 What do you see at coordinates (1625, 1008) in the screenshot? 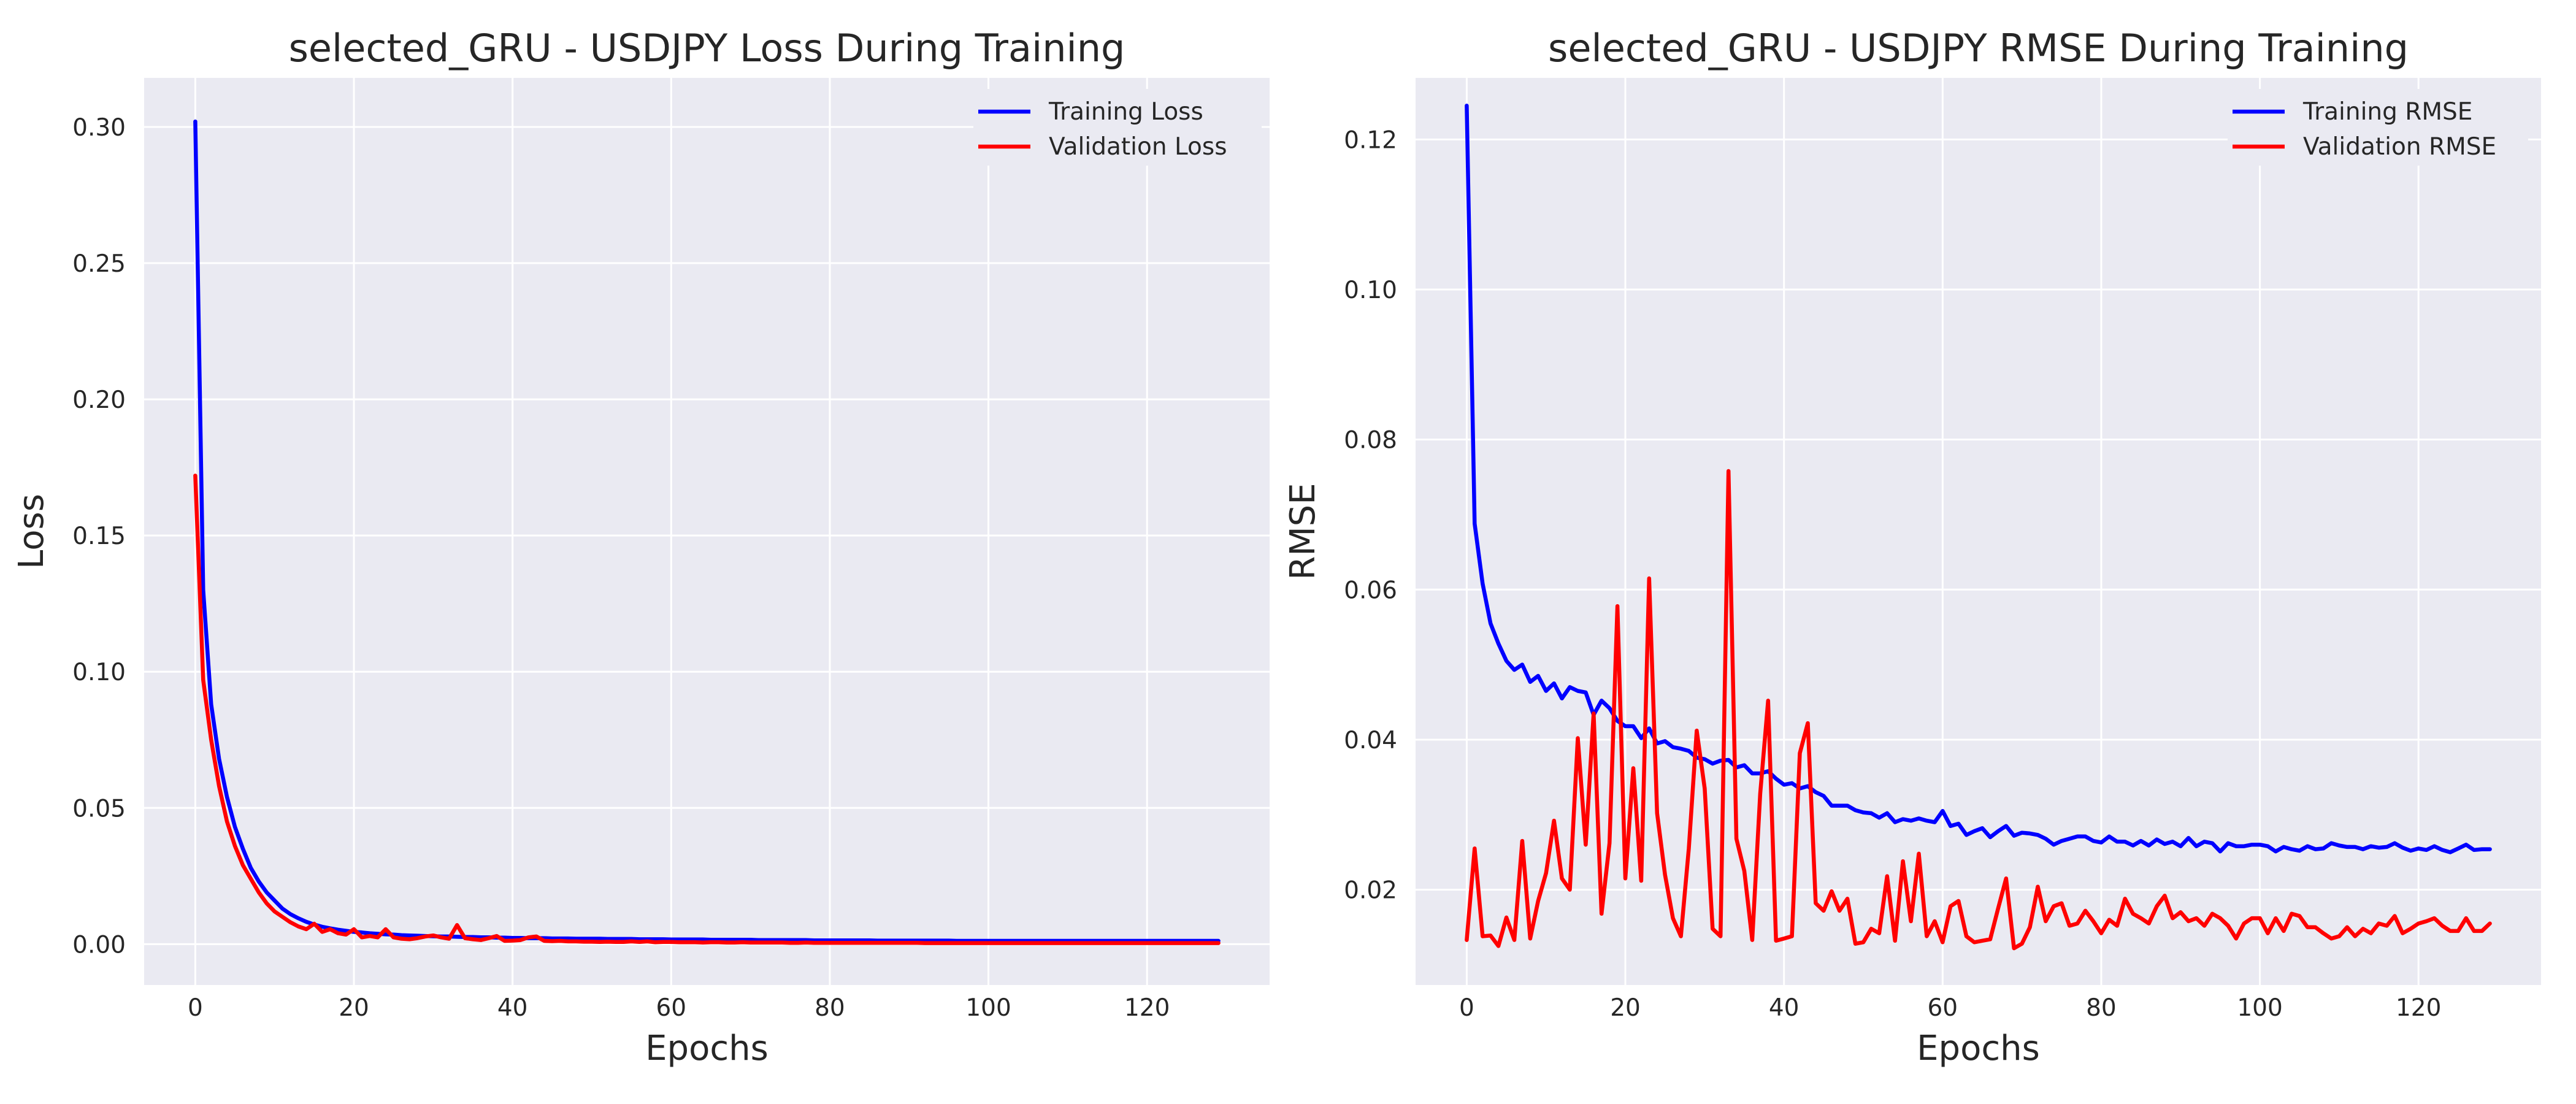
I see `rmse-x-tick-label: 20` at bounding box center [1625, 1008].